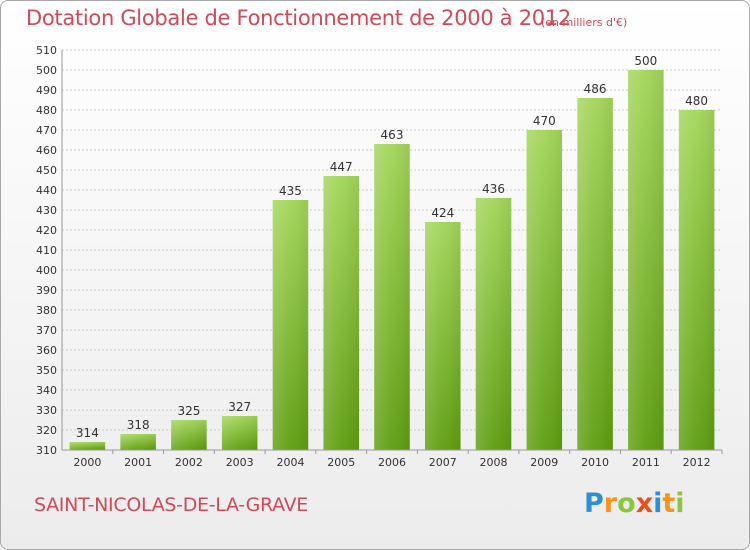  What do you see at coordinates (46, 170) in the screenshot?
I see `y-tick-label: 450` at bounding box center [46, 170].